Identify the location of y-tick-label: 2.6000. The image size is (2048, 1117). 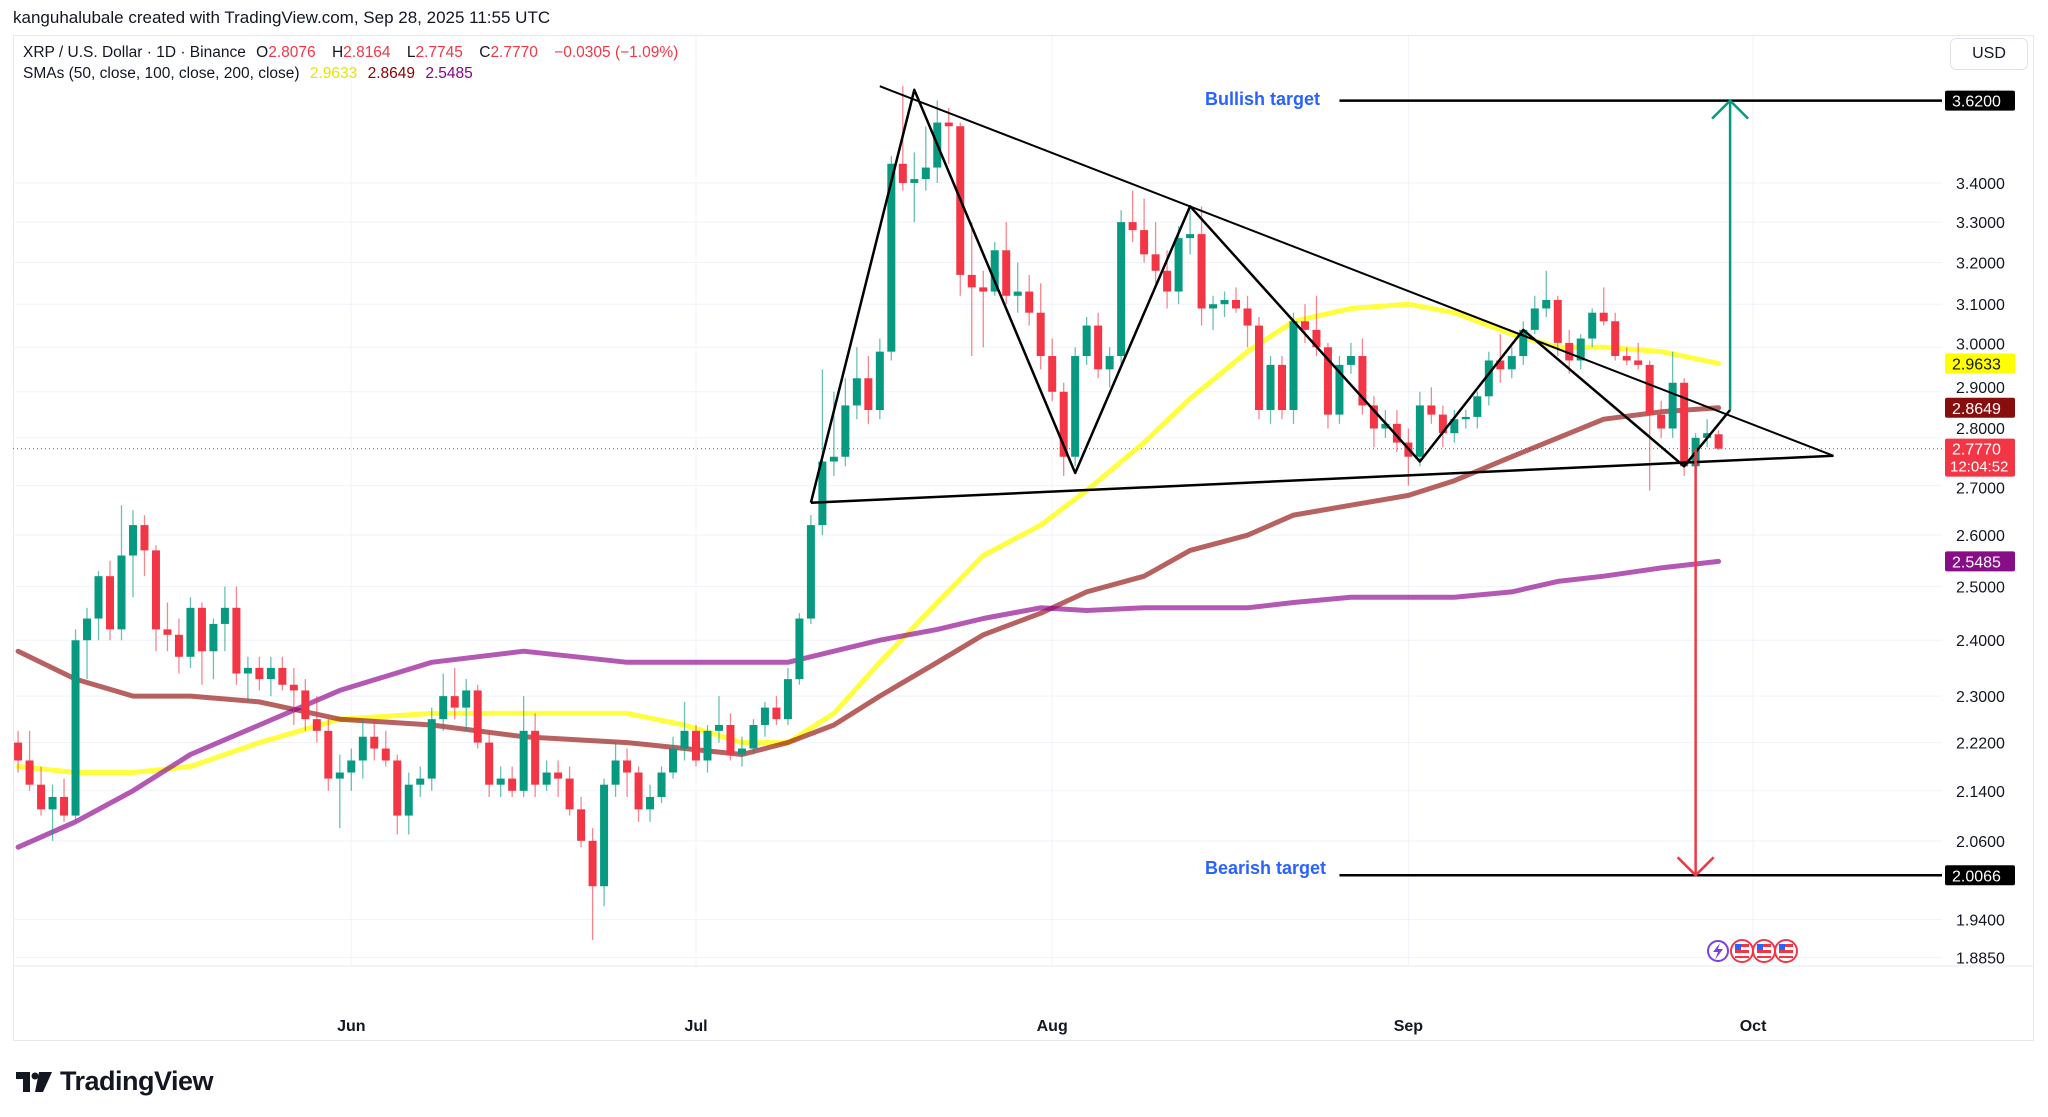
(1980, 536).